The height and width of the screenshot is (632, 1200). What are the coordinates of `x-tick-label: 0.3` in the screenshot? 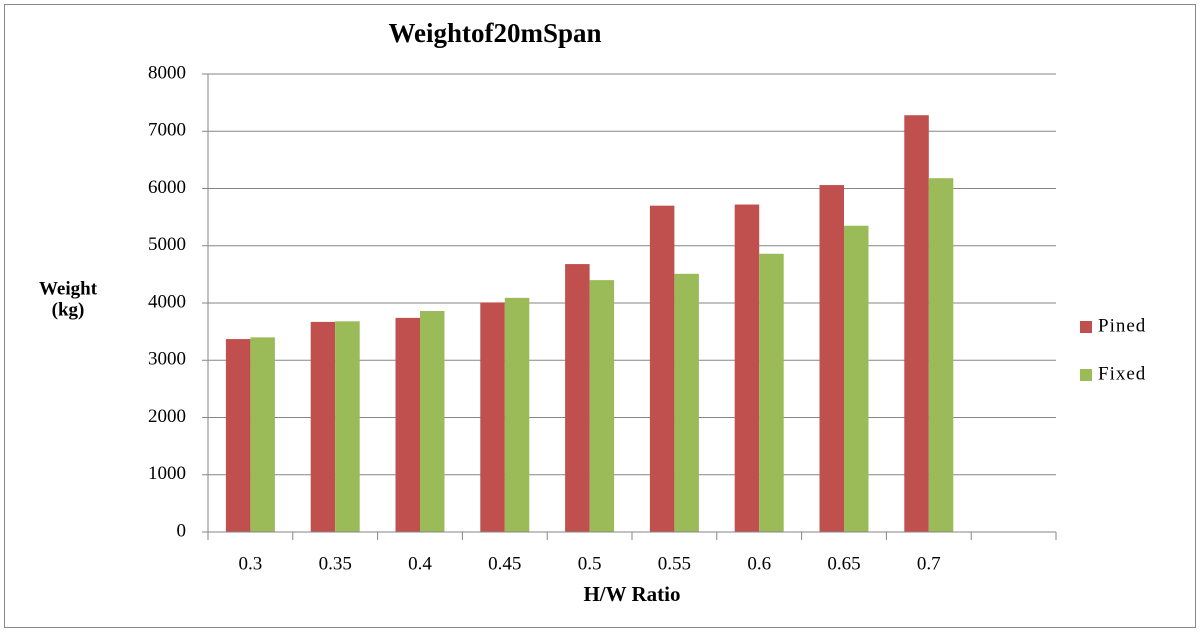 It's located at (251, 563).